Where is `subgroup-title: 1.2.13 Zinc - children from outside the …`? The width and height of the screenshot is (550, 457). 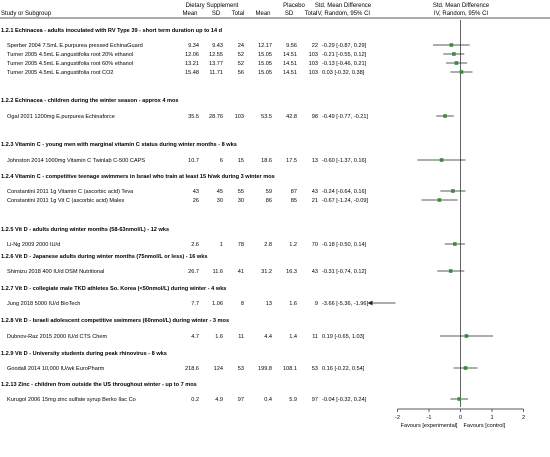
subgroup-title: 1.2.13 Zinc - children from outside the … is located at coordinates (99, 385).